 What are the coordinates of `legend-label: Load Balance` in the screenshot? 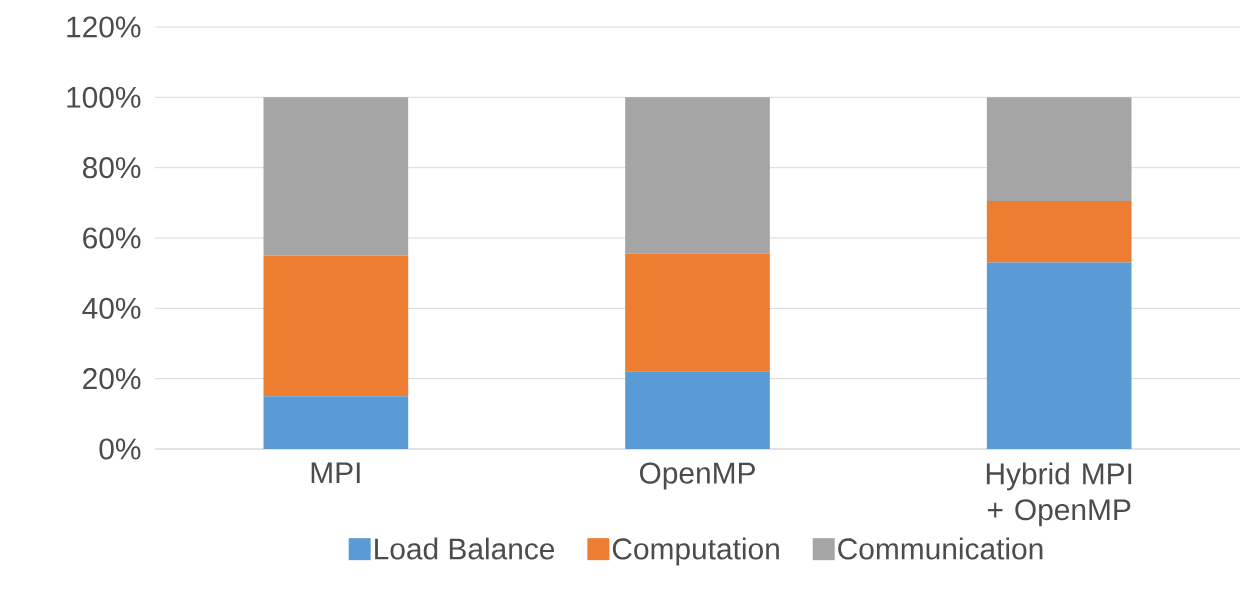 It's located at (465, 548).